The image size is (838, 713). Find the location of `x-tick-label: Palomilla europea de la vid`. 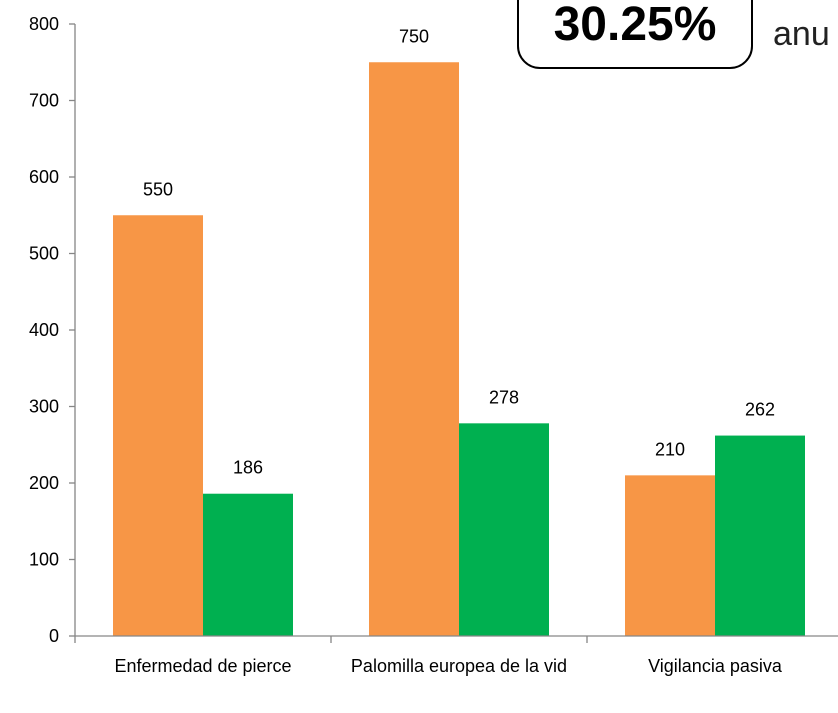

x-tick-label: Palomilla europea de la vid is located at coordinates (459, 666).